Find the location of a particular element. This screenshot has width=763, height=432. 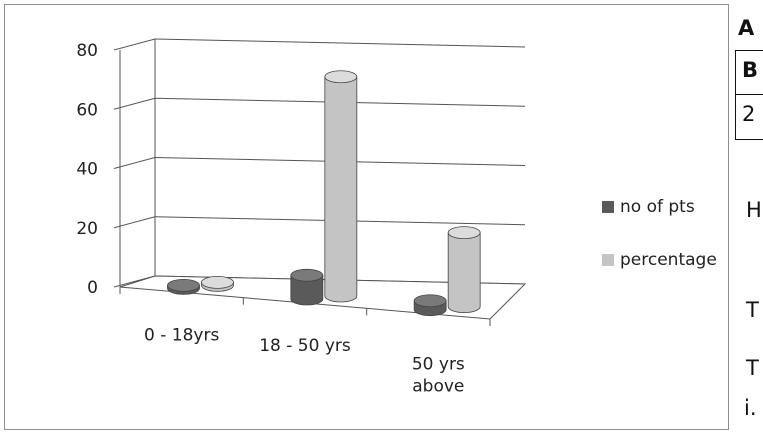

x-tick-label: 50 yrs above is located at coordinates (438, 376).